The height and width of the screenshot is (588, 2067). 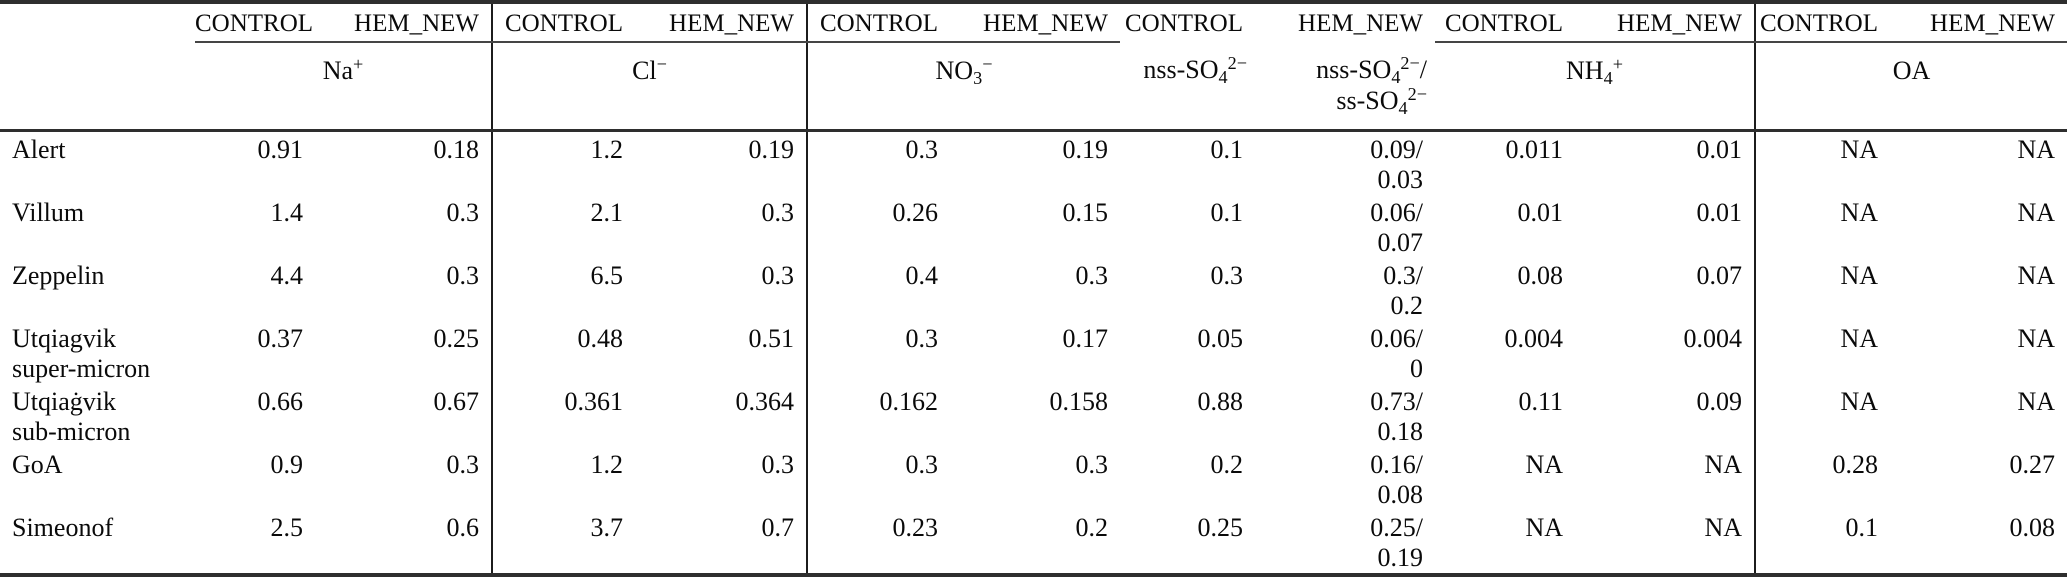 I want to click on cell-line: Simeonof, so click(x=63, y=527).